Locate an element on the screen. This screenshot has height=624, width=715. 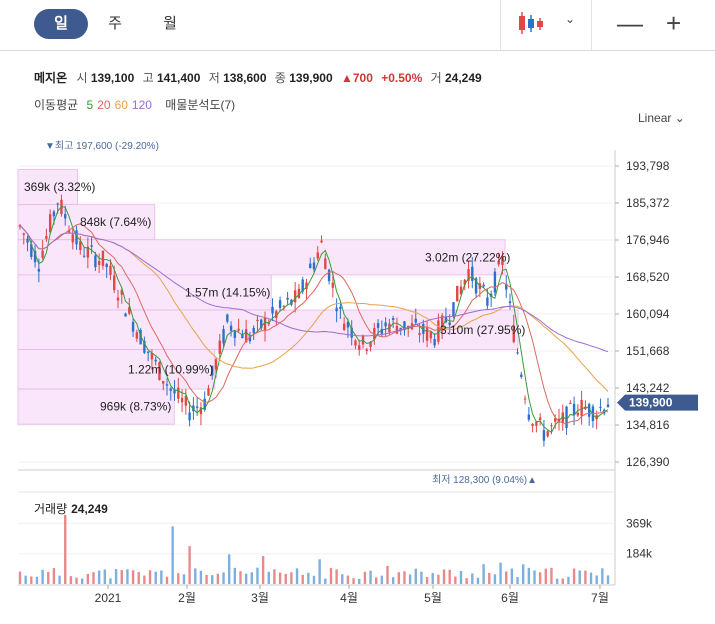
ma-label: 이동평균 is located at coordinates (56, 105).